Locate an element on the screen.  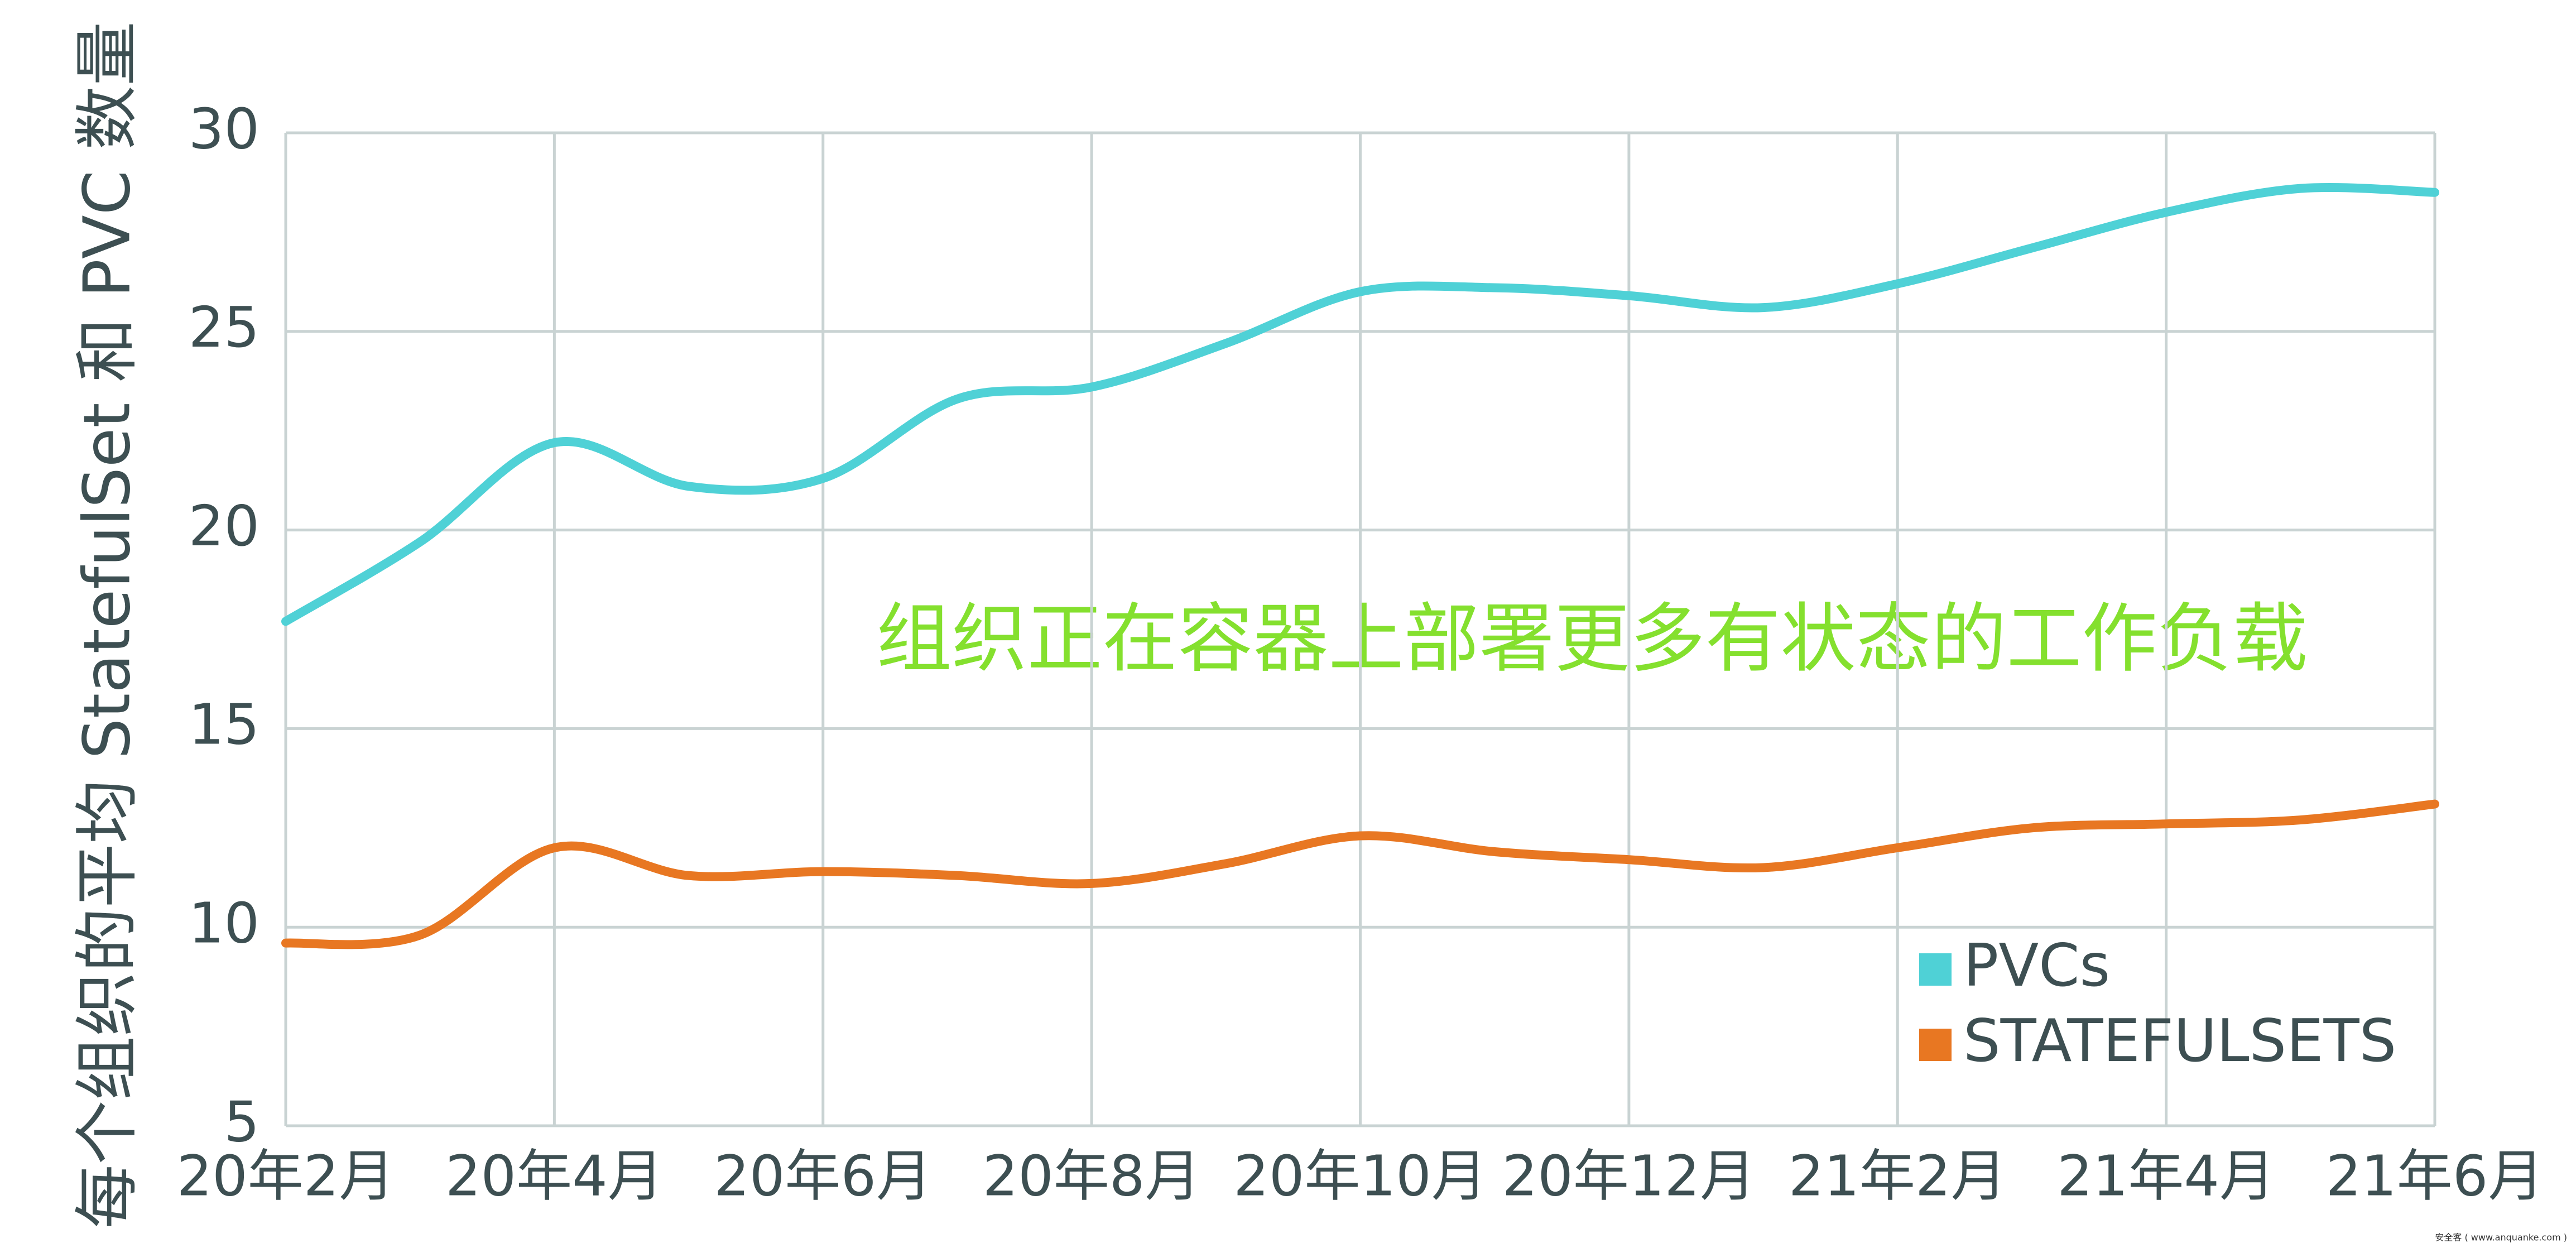
line is located at coordinates (1360, 874).